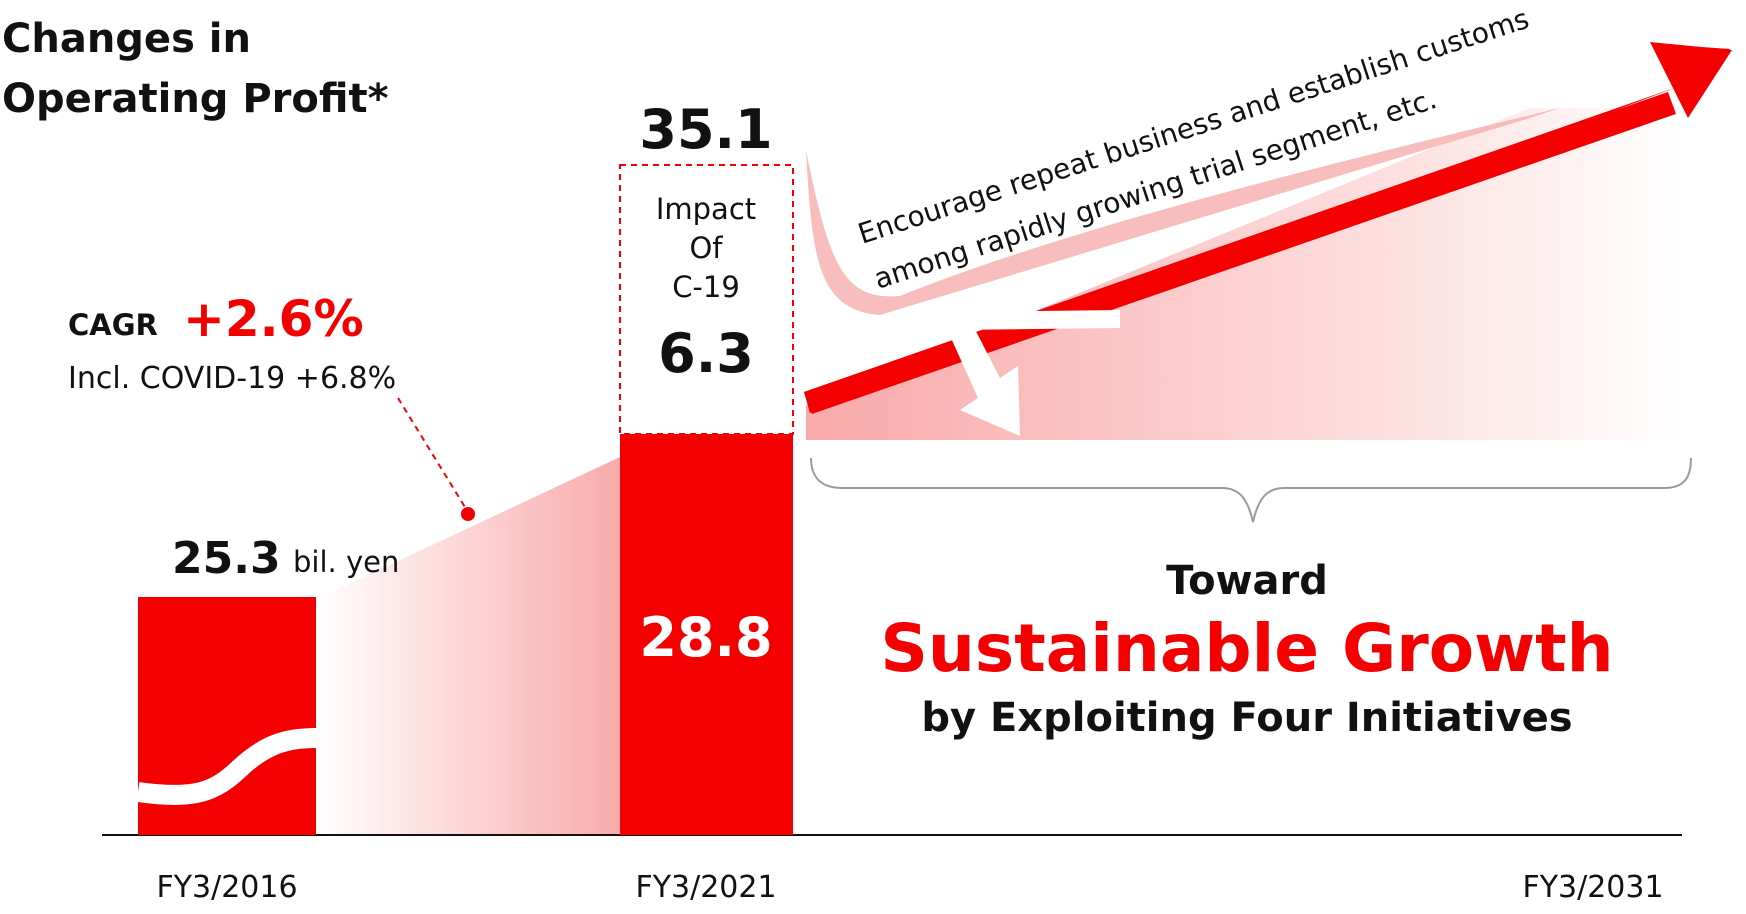  What do you see at coordinates (126, 39) in the screenshot?
I see `chart-title-line-1: Changes in` at bounding box center [126, 39].